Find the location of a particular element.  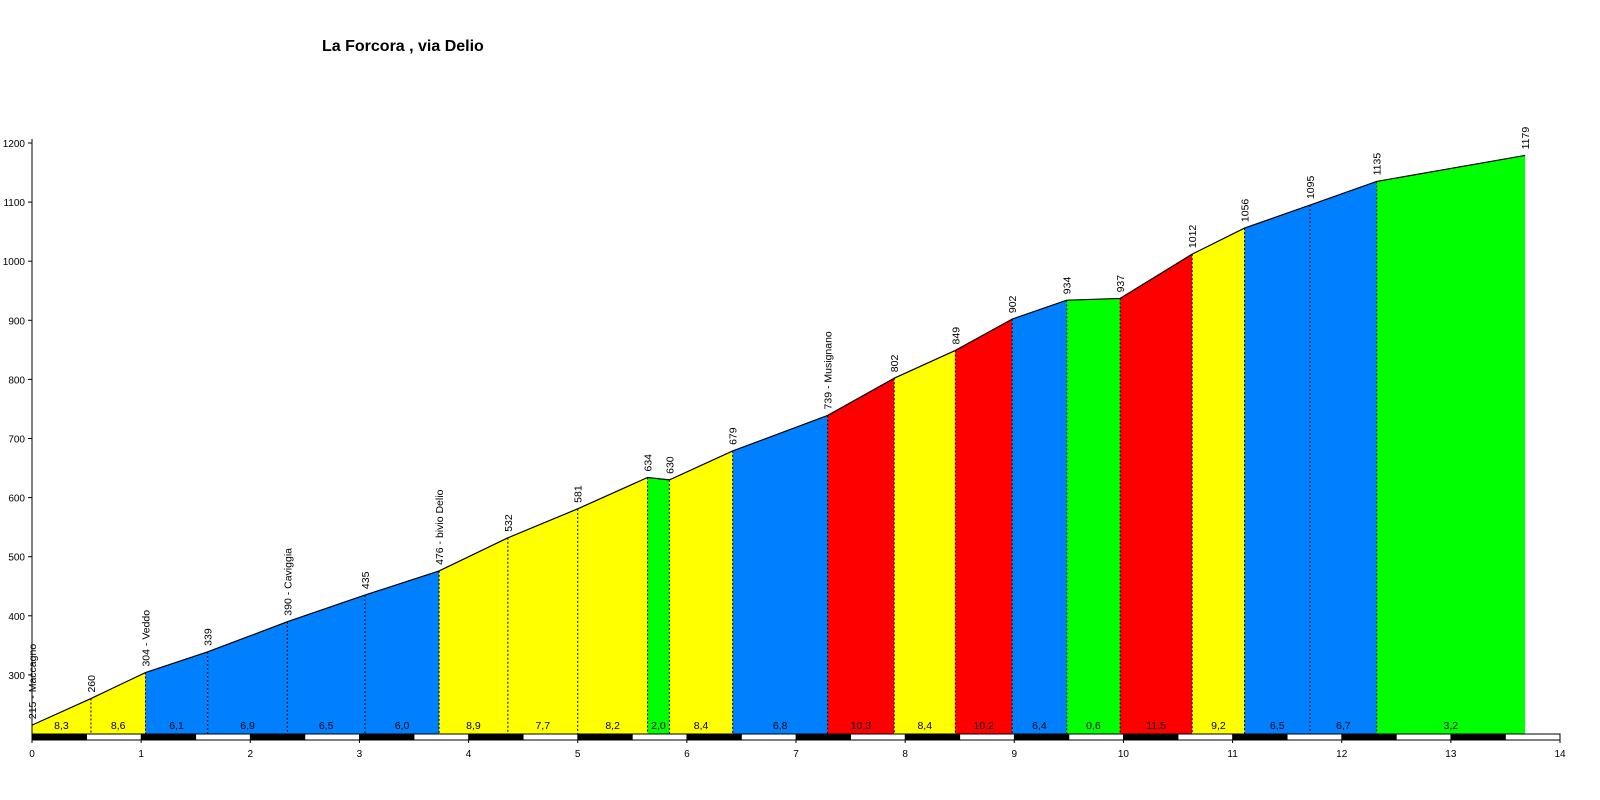

gradient-label: 8,4 is located at coordinates (924, 726).